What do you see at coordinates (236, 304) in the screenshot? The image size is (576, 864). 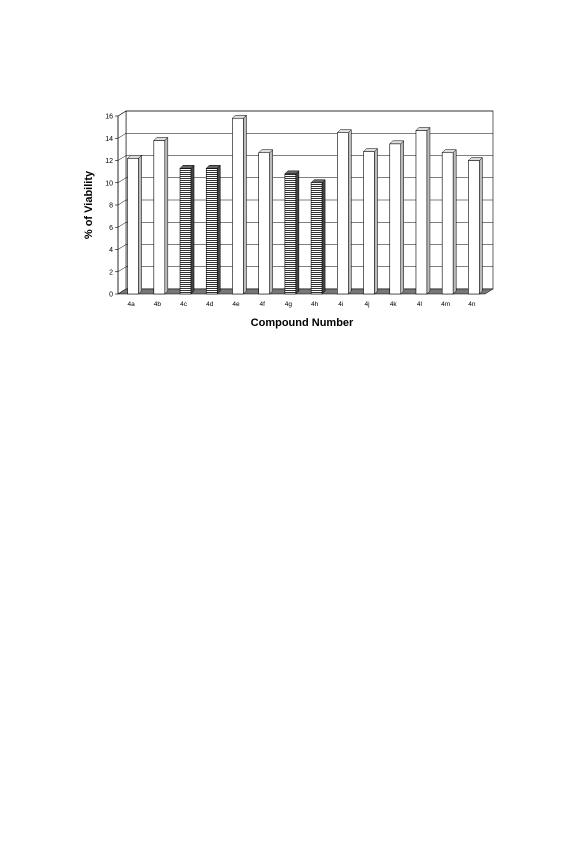 I see `x-tick-label: 4e` at bounding box center [236, 304].